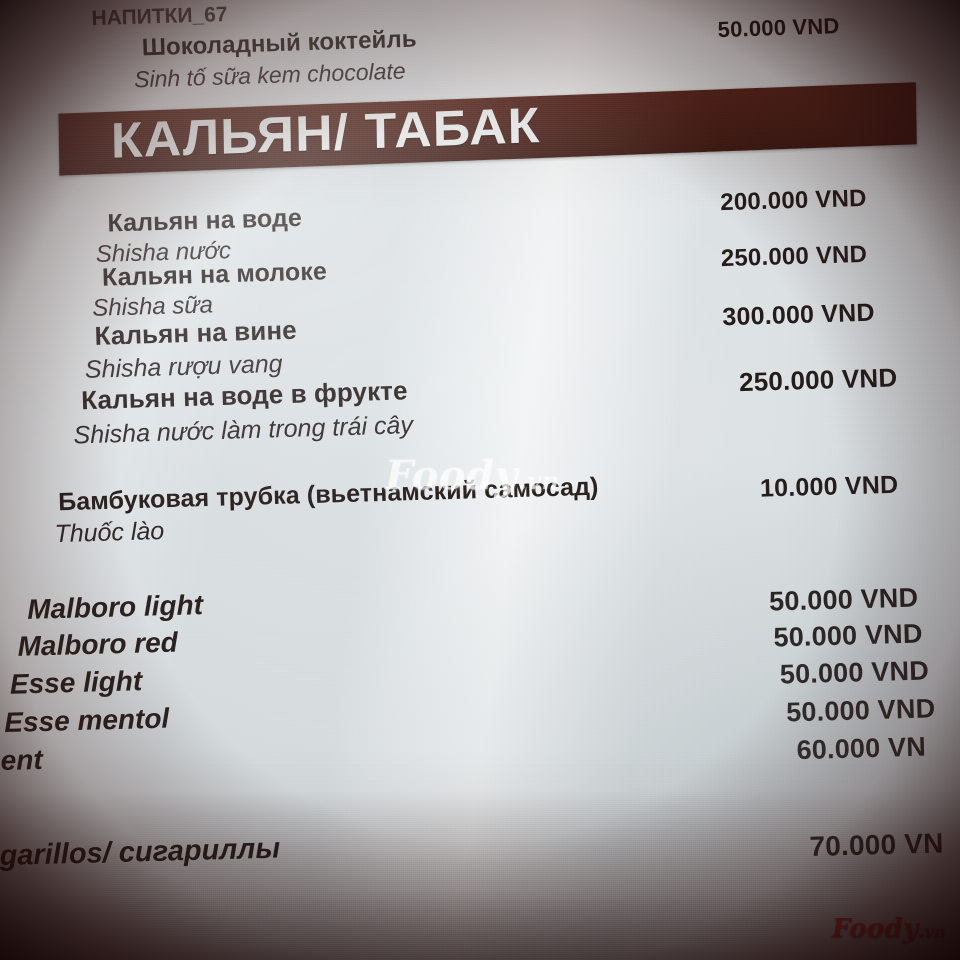  What do you see at coordinates (860, 710) in the screenshot?
I see `cigarette-3-price: 50.000 VND` at bounding box center [860, 710].